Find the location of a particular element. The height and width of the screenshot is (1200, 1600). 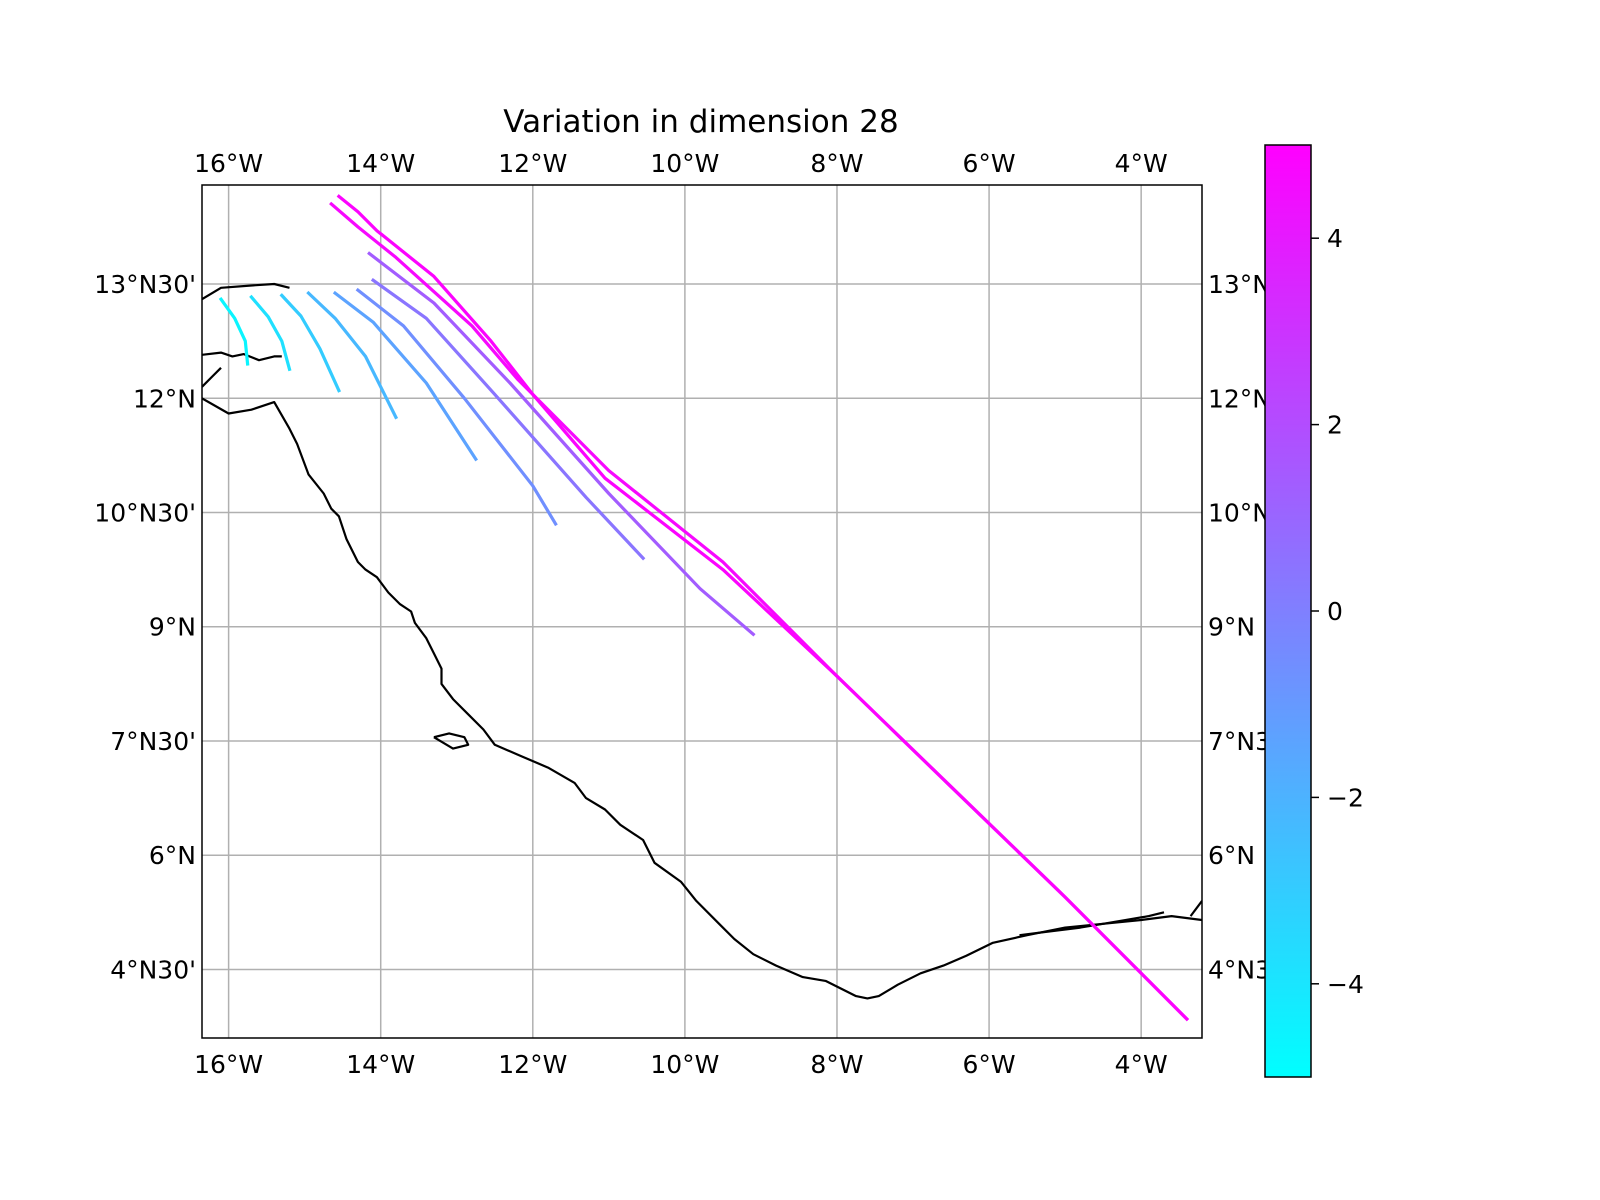

x-tick-label-top: 14°W is located at coordinates (380, 163).